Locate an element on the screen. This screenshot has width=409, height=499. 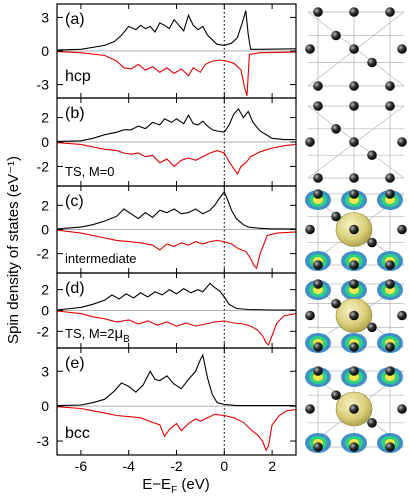
structure-ts-m2 is located at coordinates (356, 316).